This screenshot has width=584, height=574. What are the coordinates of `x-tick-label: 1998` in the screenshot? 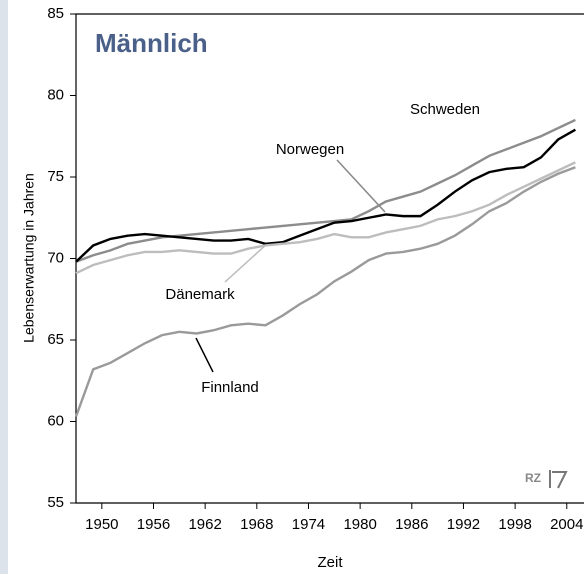 It's located at (514, 524).